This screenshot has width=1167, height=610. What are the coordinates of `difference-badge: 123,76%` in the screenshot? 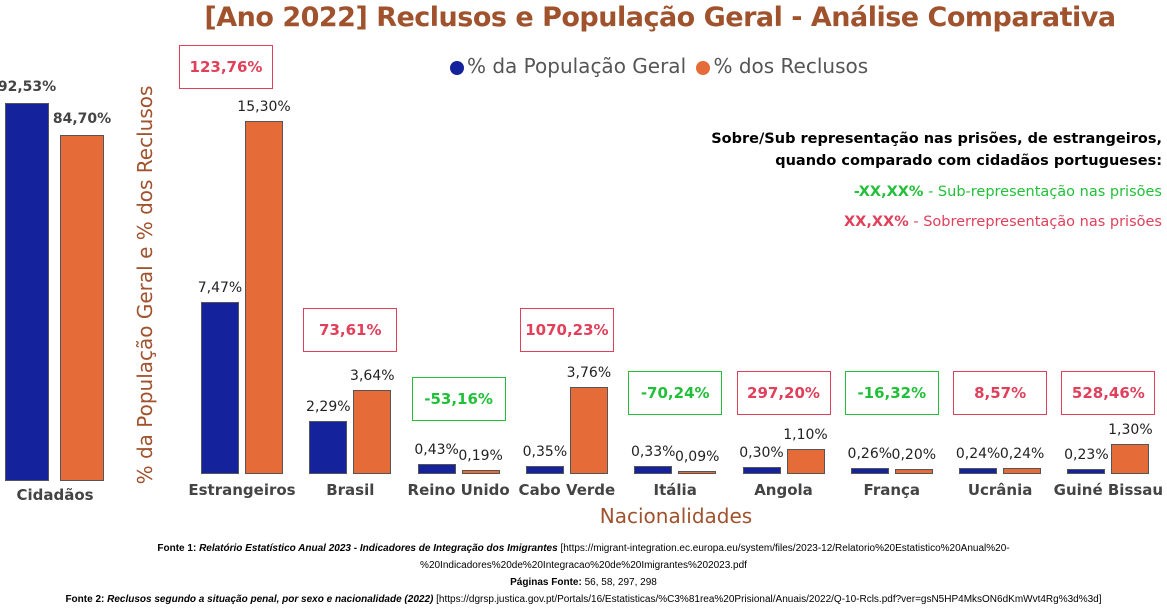 It's located at (226, 67).